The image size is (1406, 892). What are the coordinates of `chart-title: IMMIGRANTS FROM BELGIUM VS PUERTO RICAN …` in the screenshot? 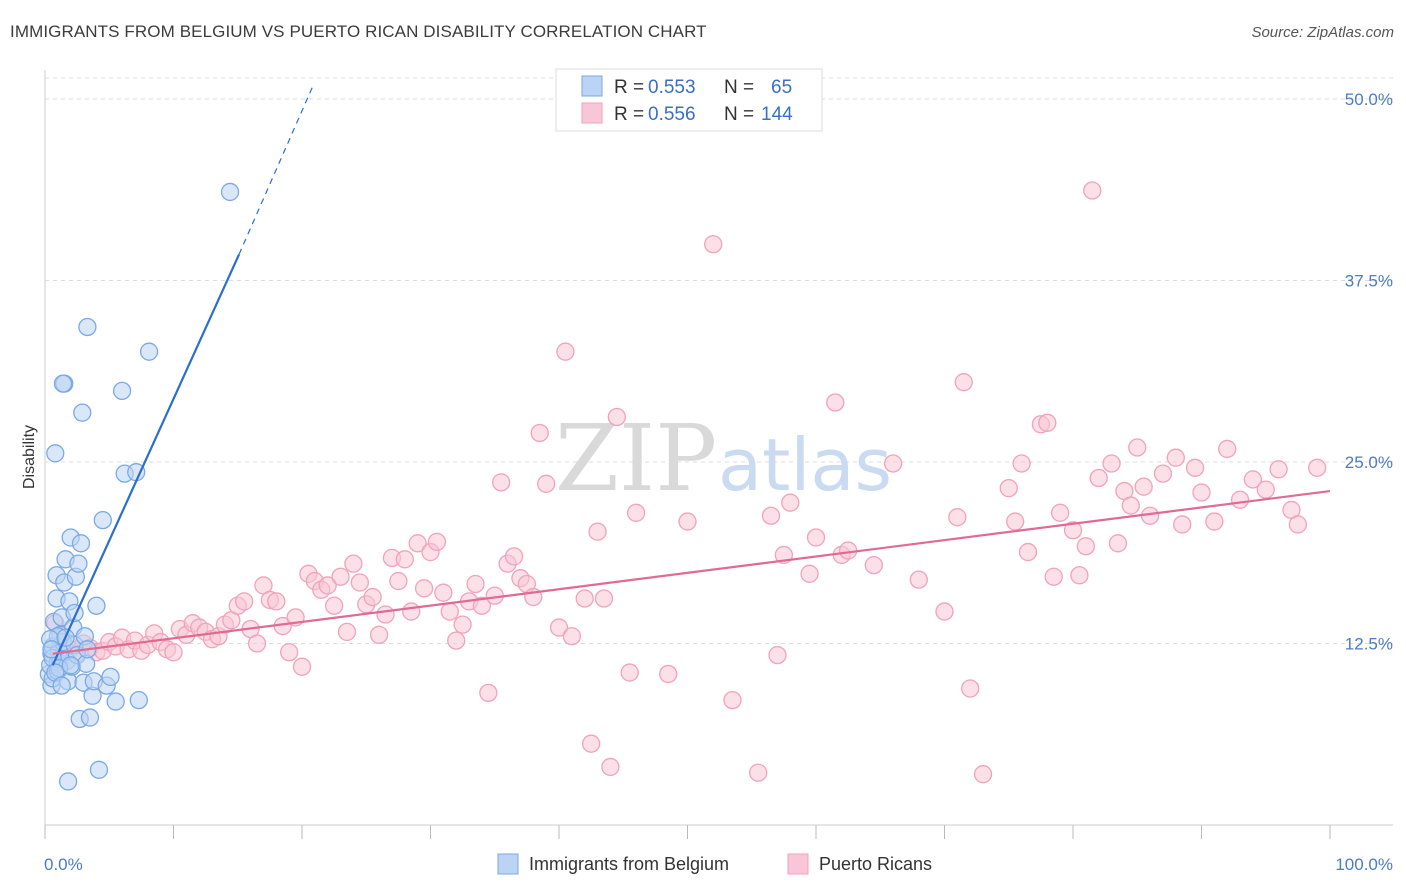 It's located at (358, 31).